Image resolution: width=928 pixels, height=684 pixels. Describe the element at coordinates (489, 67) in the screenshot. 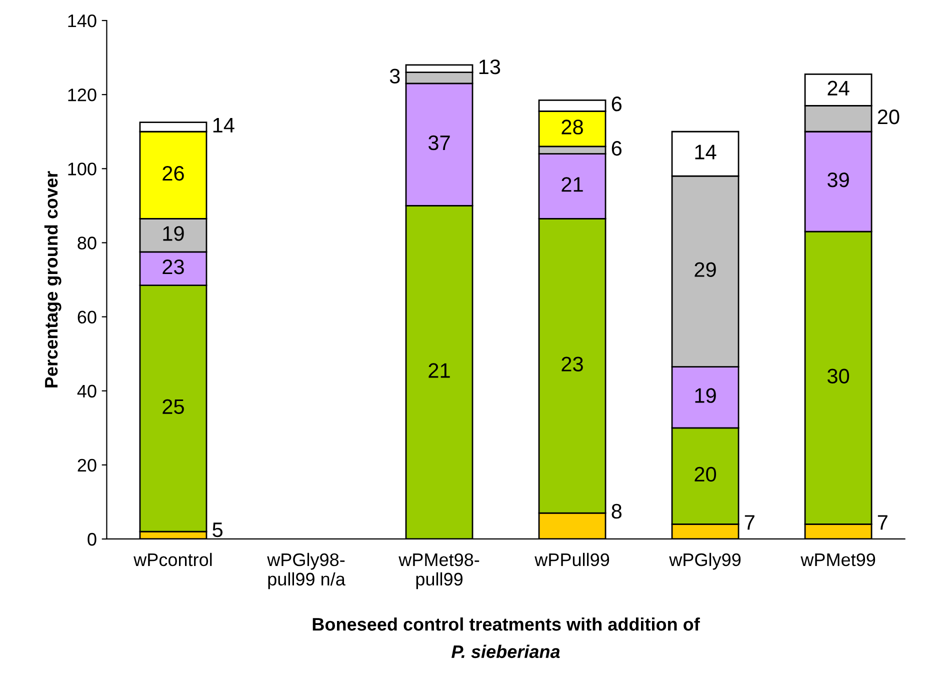

I see `annotation: 13` at that location.